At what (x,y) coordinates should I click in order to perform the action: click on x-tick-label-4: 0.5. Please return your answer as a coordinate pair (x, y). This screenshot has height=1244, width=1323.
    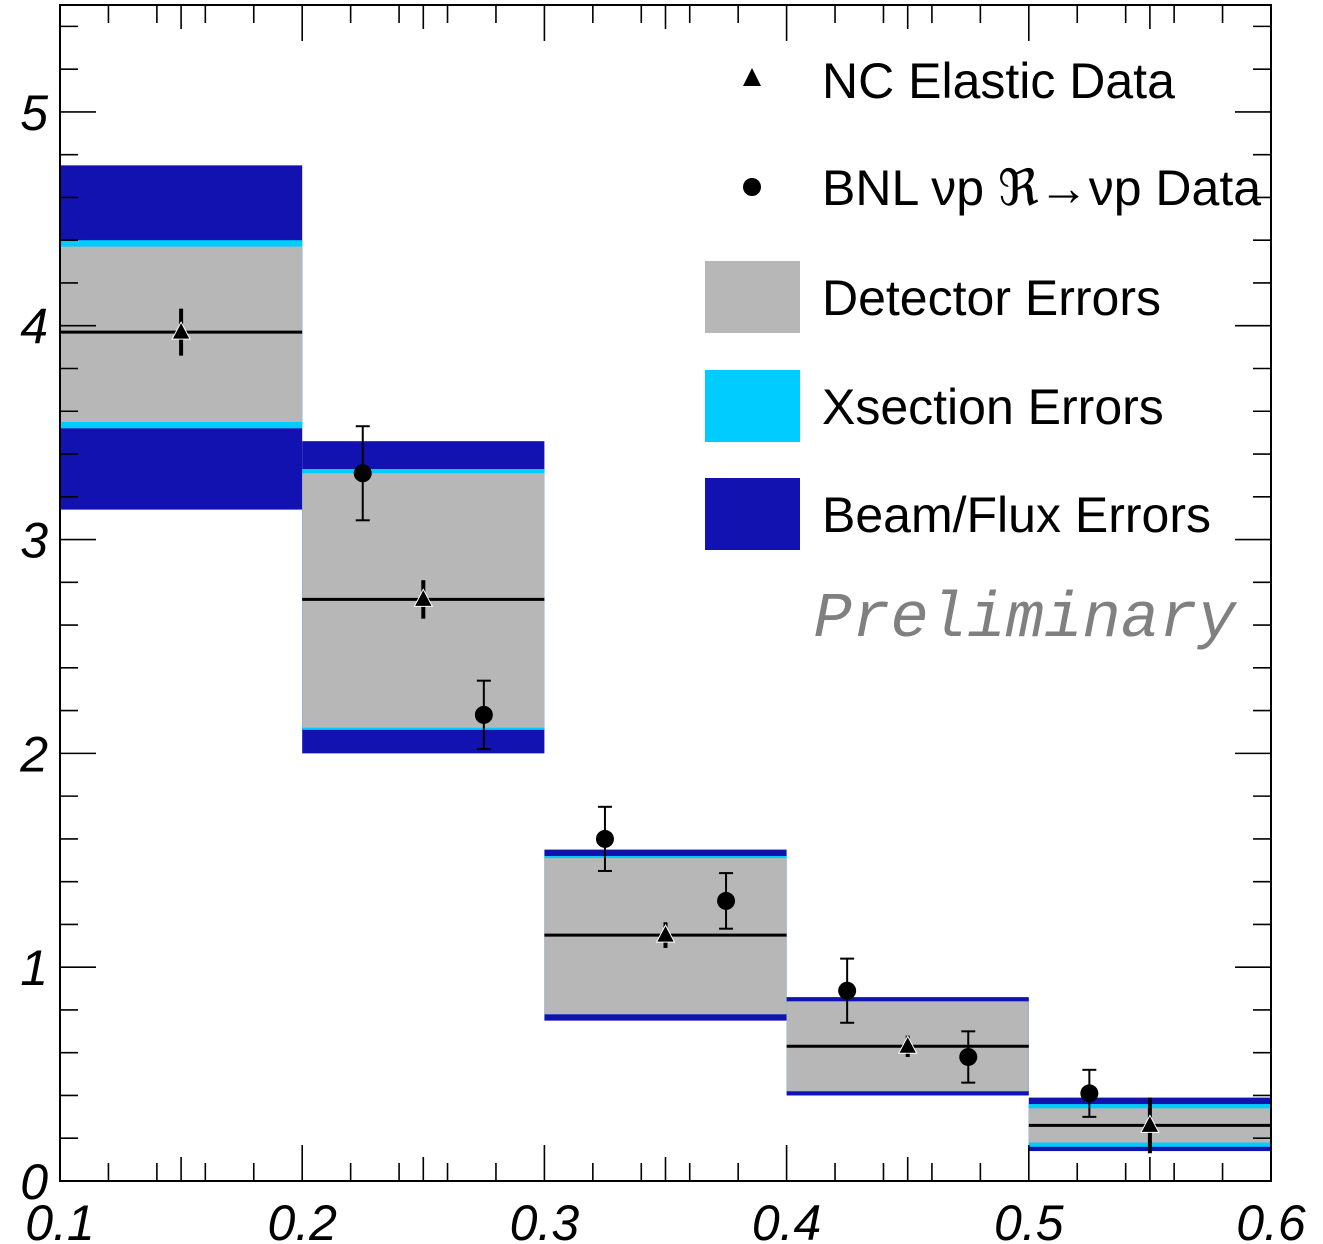
    Looking at the image, I should click on (1029, 1219).